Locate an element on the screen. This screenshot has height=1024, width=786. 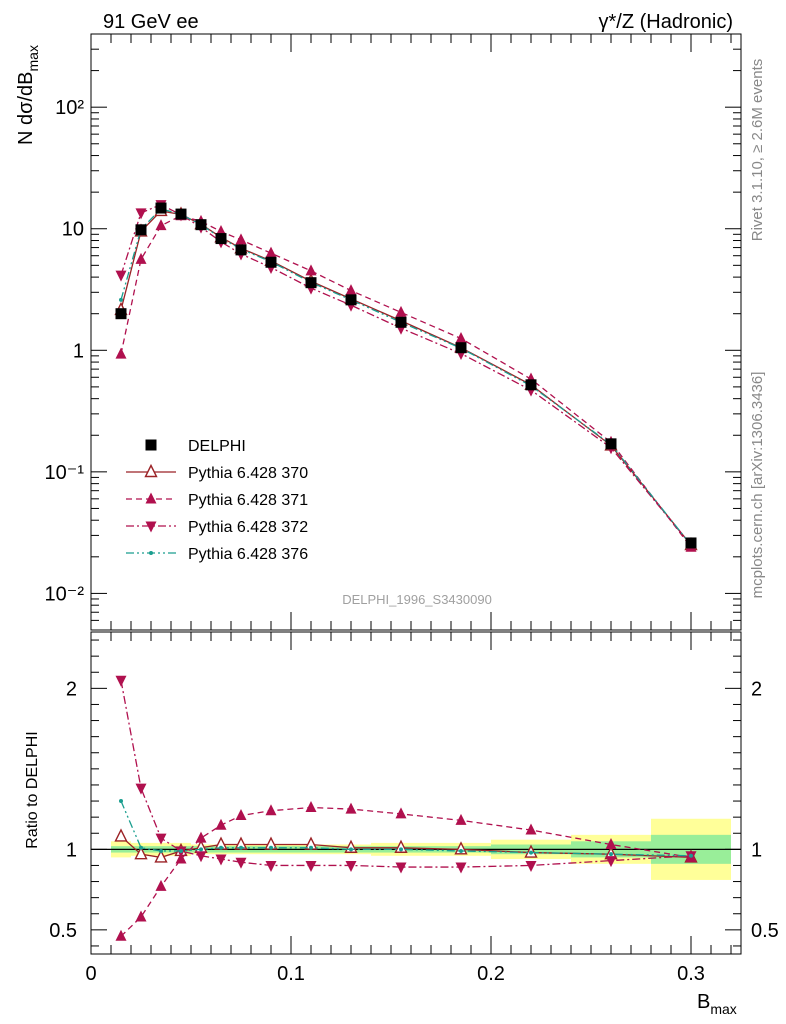
ratio-line is located at coordinates (406, 871).